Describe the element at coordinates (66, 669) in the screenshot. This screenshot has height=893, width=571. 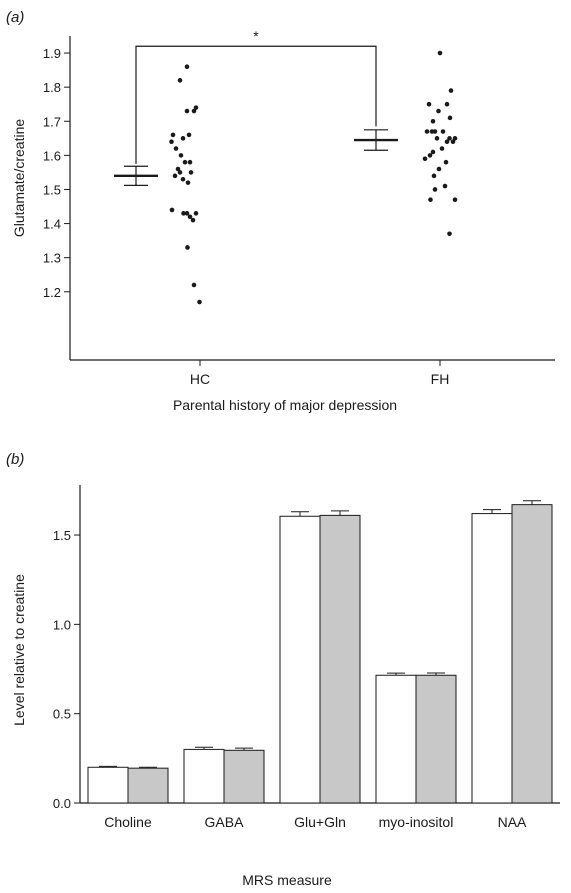
I see `panel-b-y-ticks: 0.0 0.5 1.0 1.5` at that location.